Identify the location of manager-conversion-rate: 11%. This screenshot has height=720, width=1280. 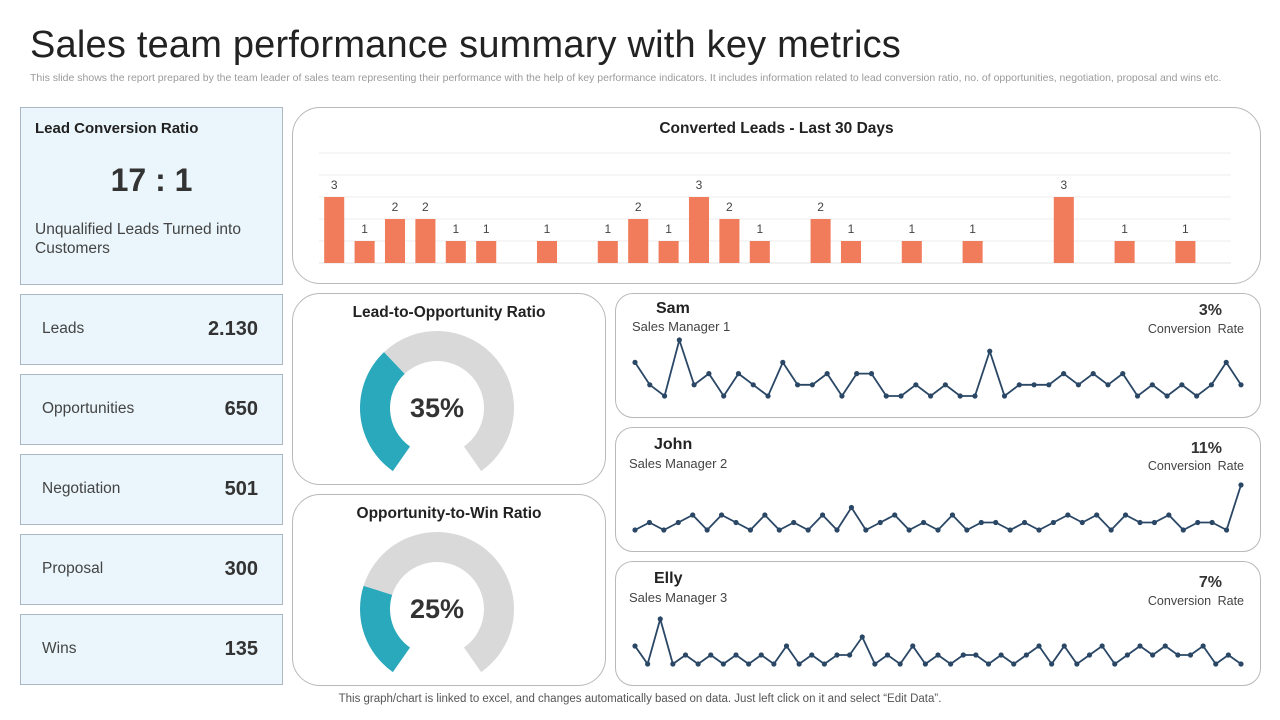
(1206, 448).